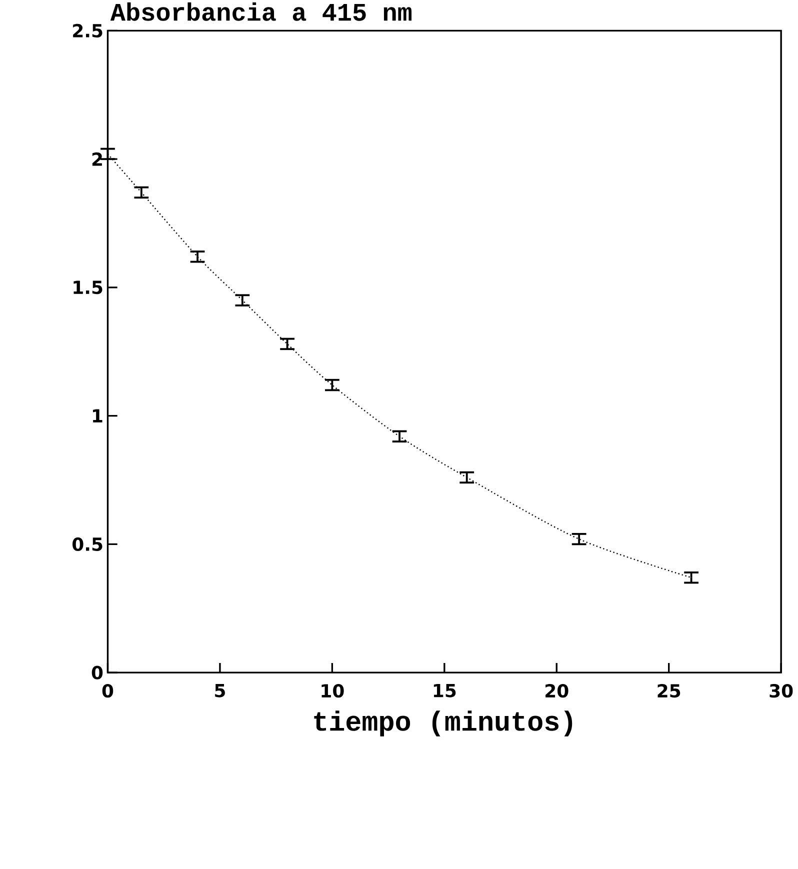  Describe the element at coordinates (669, 691) in the screenshot. I see `x-tick-label: 25` at that location.